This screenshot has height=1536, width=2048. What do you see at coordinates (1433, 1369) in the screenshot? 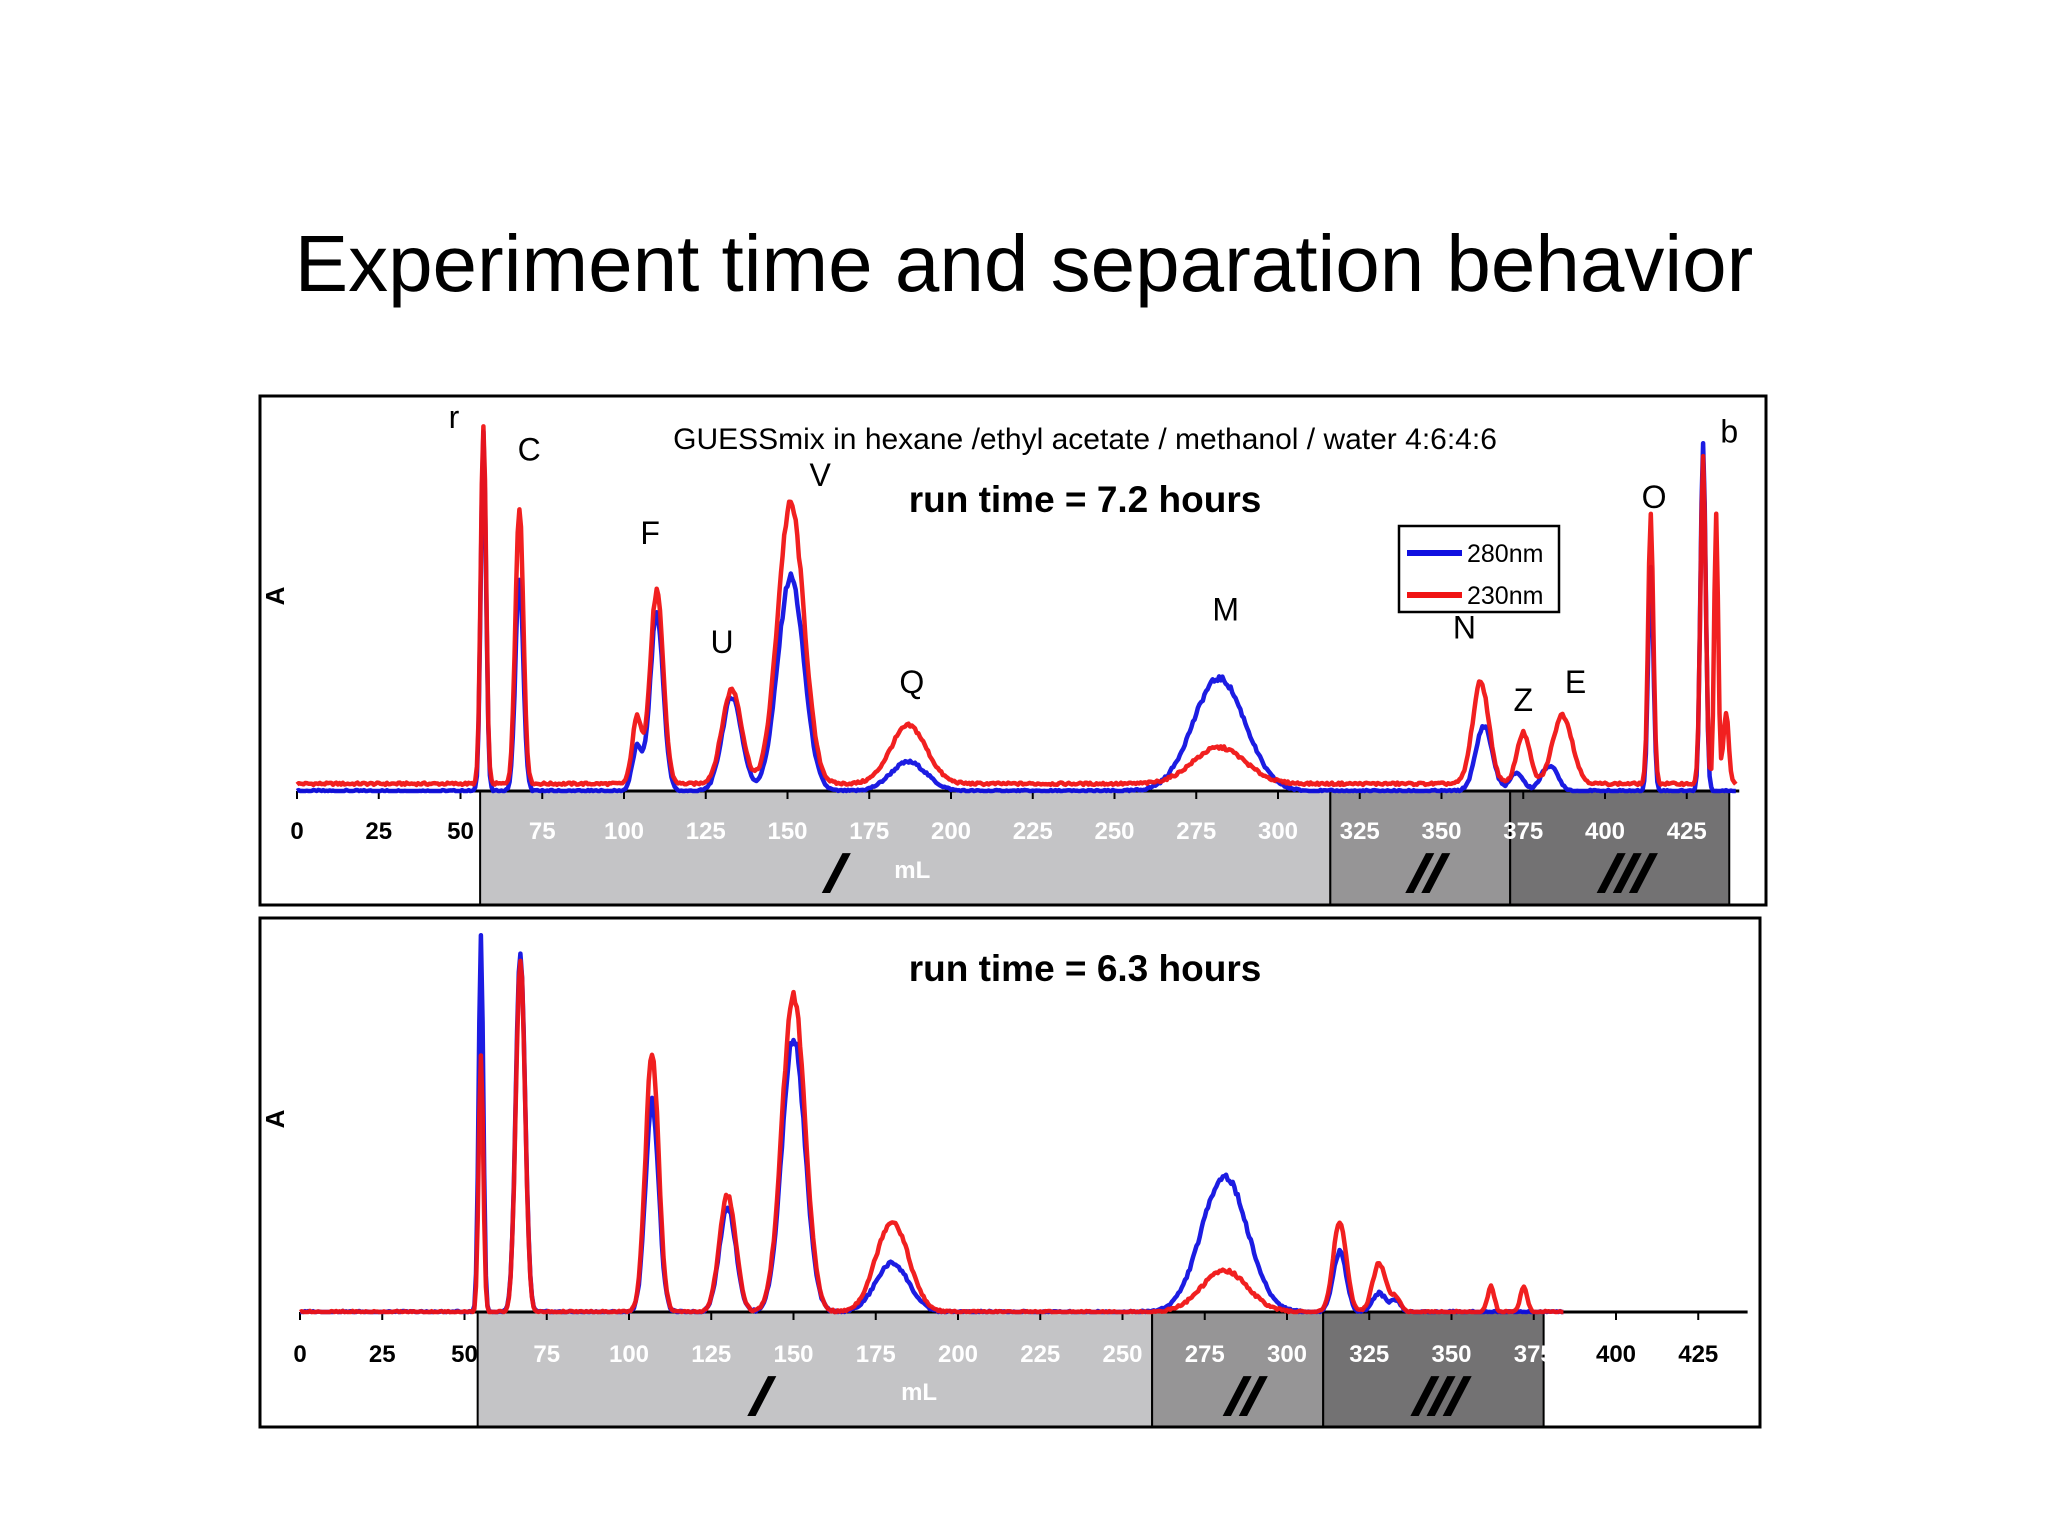
I see `region-band-iii` at bounding box center [1433, 1369].